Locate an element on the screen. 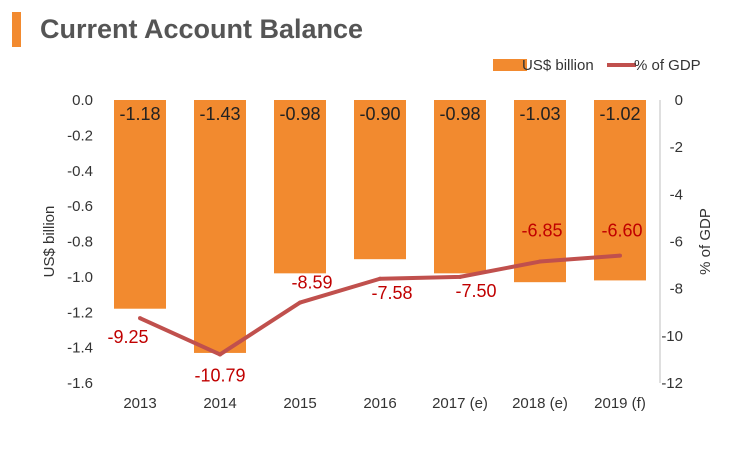 Image resolution: width=751 pixels, height=453 pixels. y-tick-label: -0.6 is located at coordinates (80, 206).